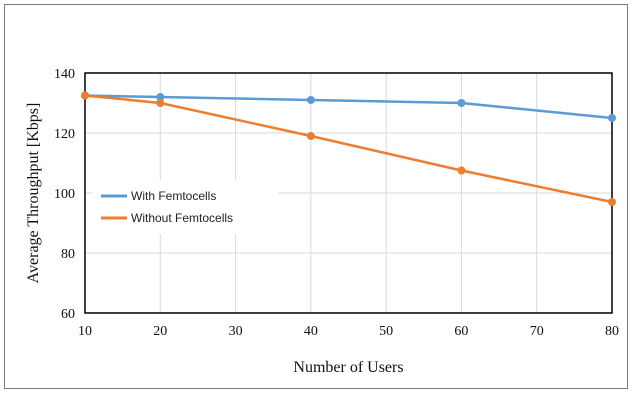 This screenshot has height=395, width=634. Describe the element at coordinates (33, 193) in the screenshot. I see `y-axis-label: Average Throughput [Kbps]` at that location.